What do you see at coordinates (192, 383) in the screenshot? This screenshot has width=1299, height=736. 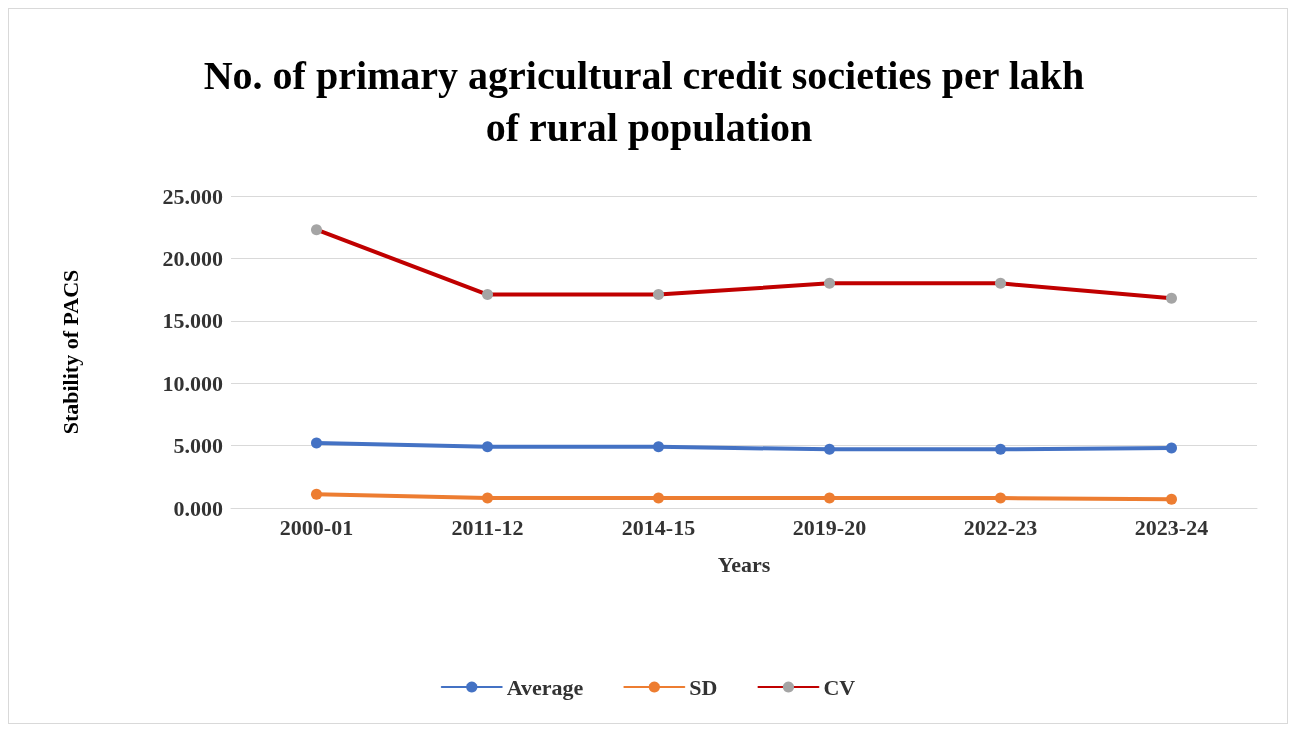 I see `y-tick-label: 10.000` at bounding box center [192, 383].